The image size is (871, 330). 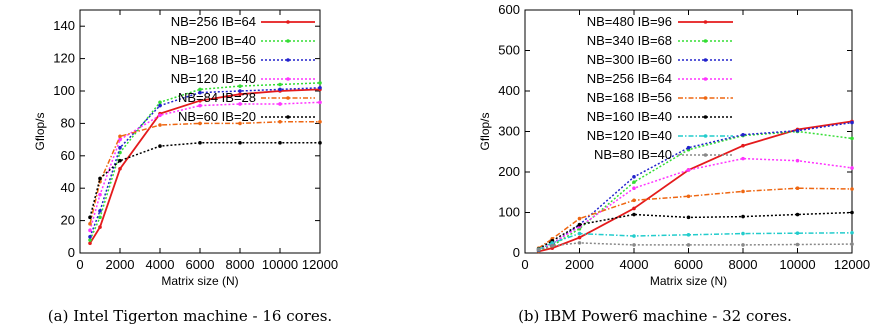 What do you see at coordinates (509, 9) in the screenshot?
I see `y-tick-label: 600` at bounding box center [509, 9].